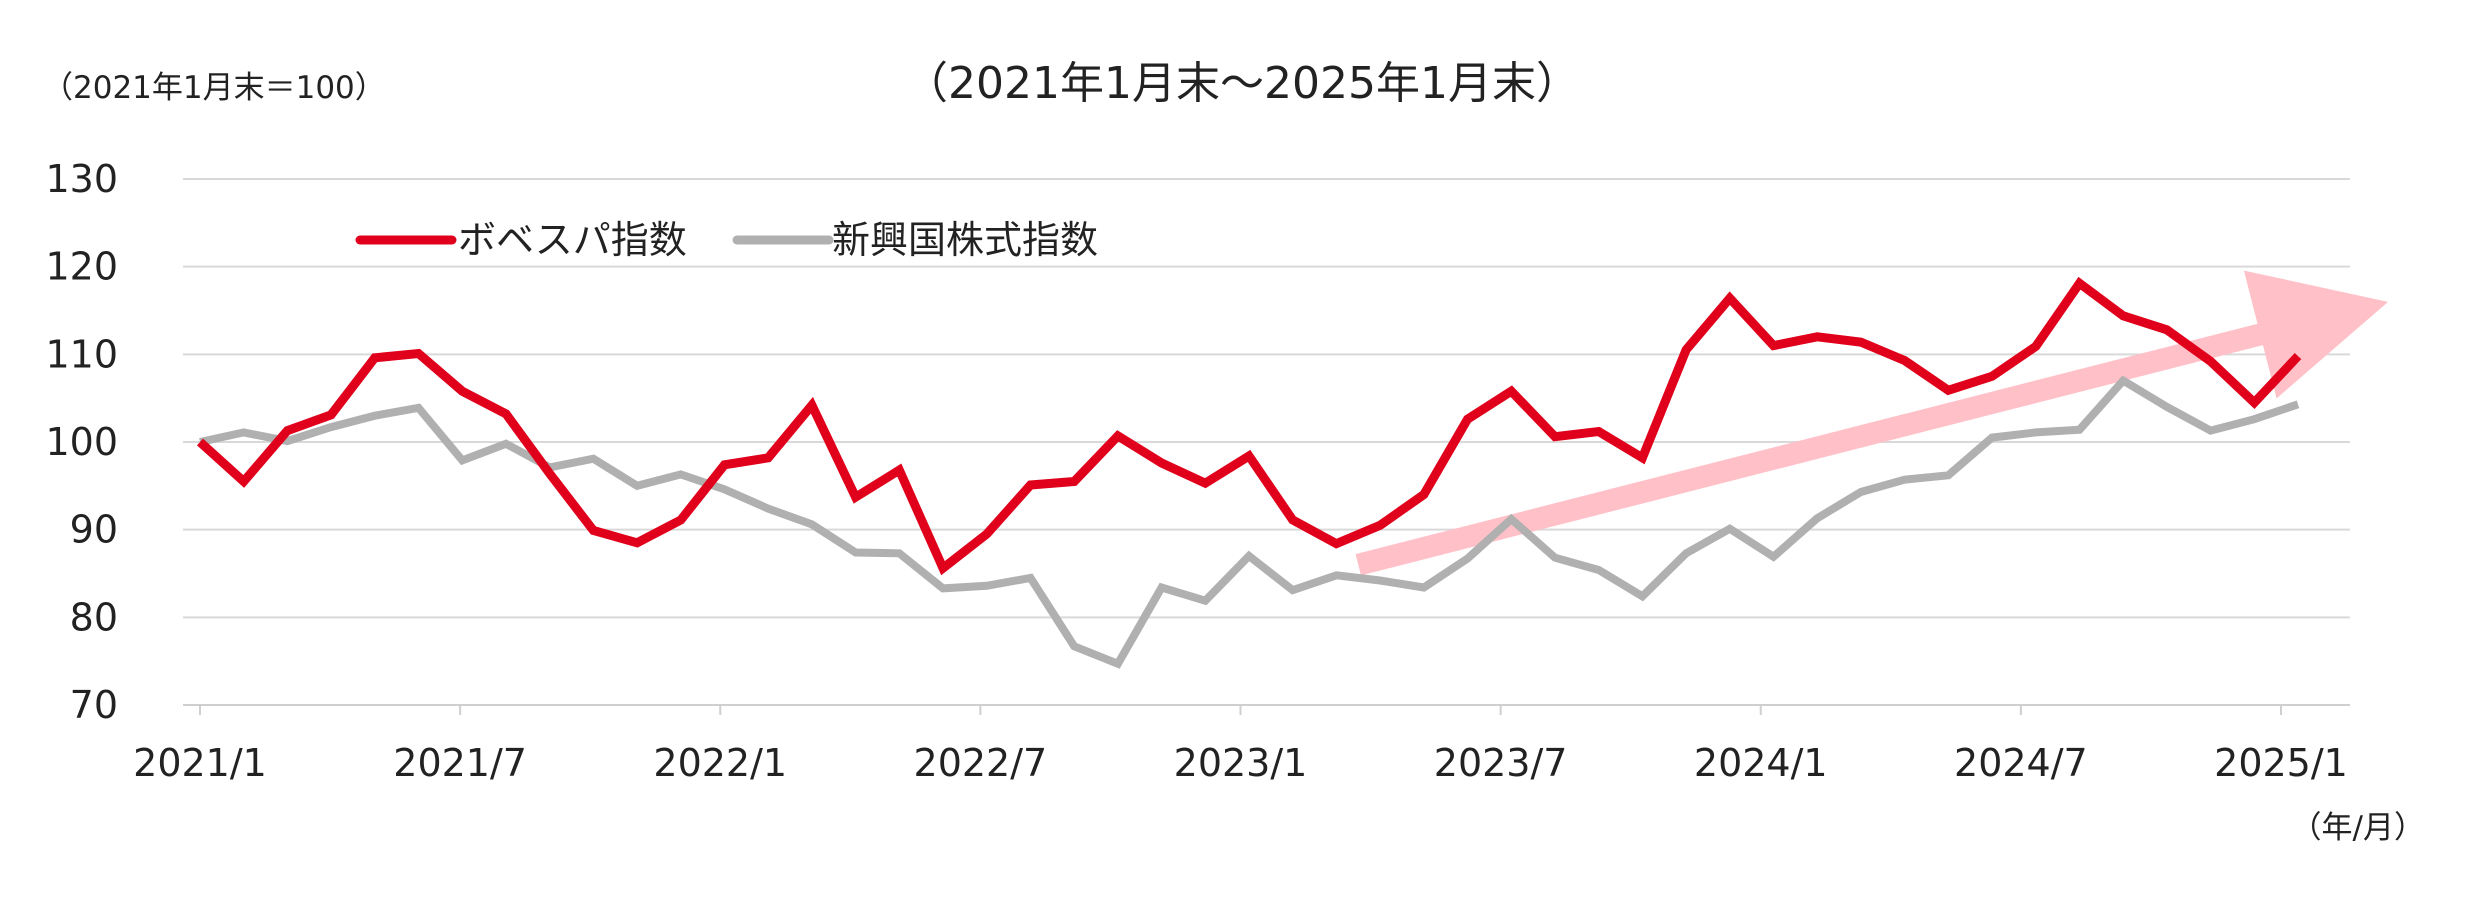 The width and height of the screenshot is (2473, 897). I want to click on x-tick-label: 2022/7, so click(981, 763).